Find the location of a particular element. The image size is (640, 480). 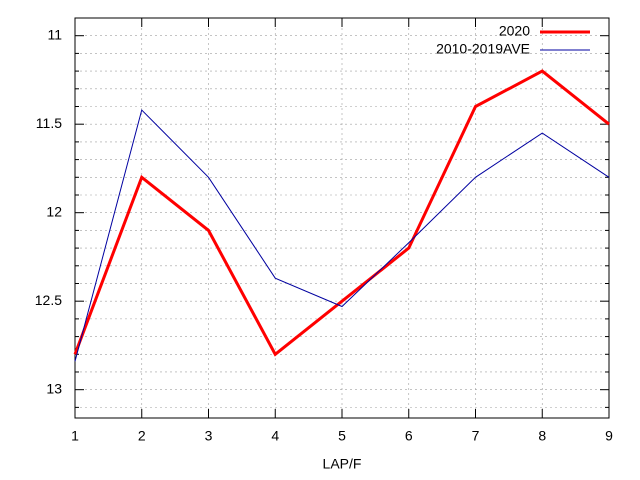

x-tick-label: 9 is located at coordinates (609, 436).